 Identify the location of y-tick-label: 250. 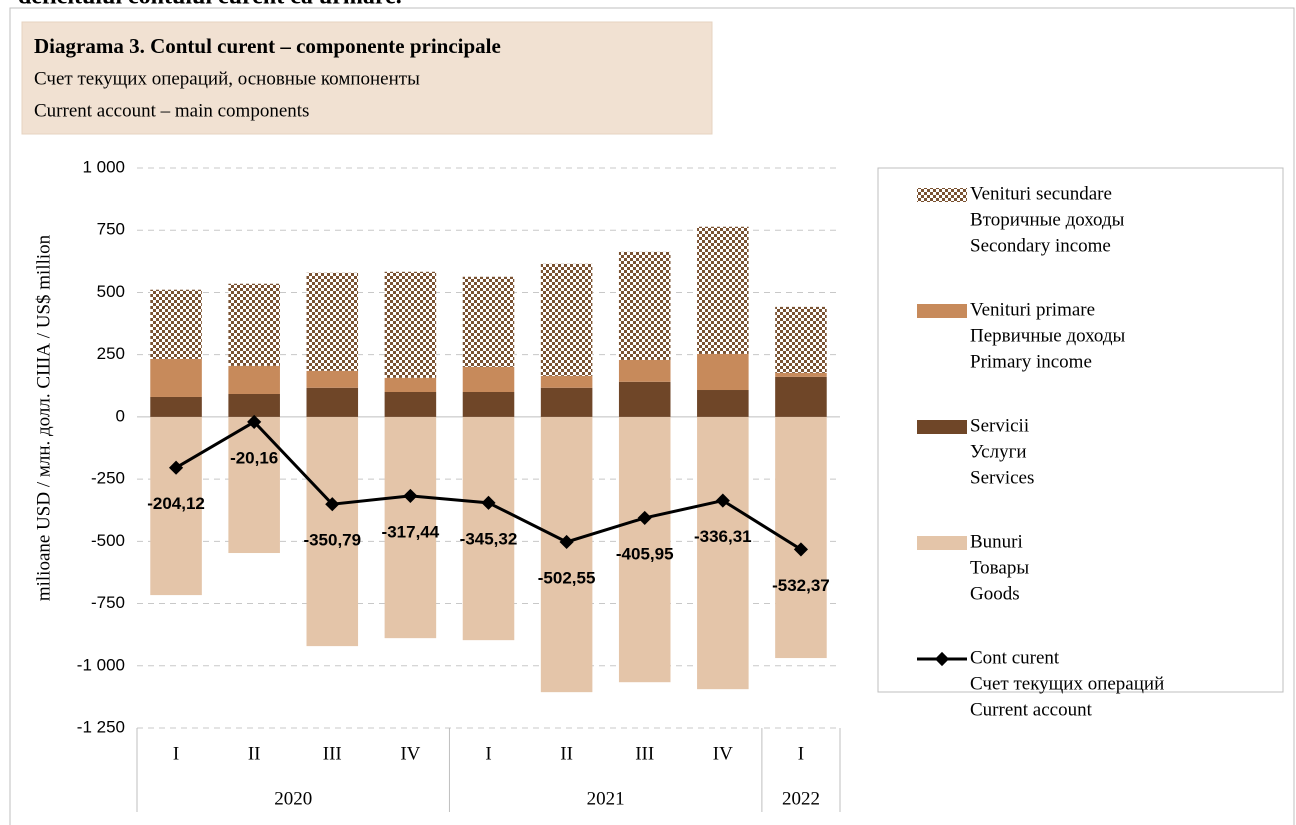
(111, 353).